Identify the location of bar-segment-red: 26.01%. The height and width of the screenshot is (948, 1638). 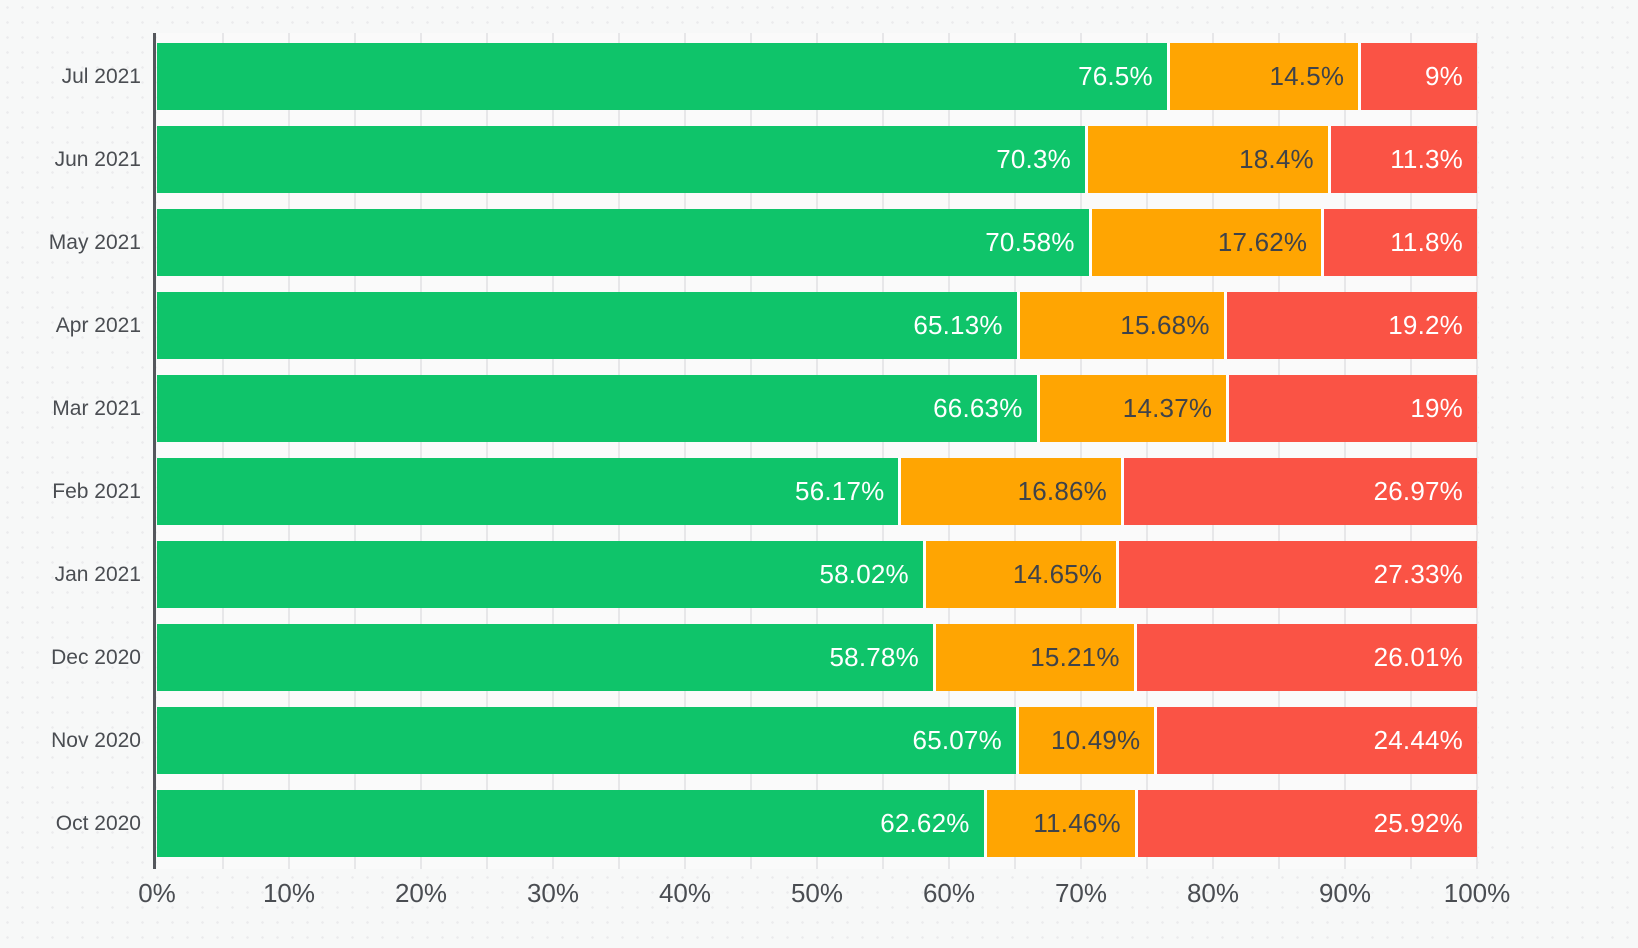
(1305, 657).